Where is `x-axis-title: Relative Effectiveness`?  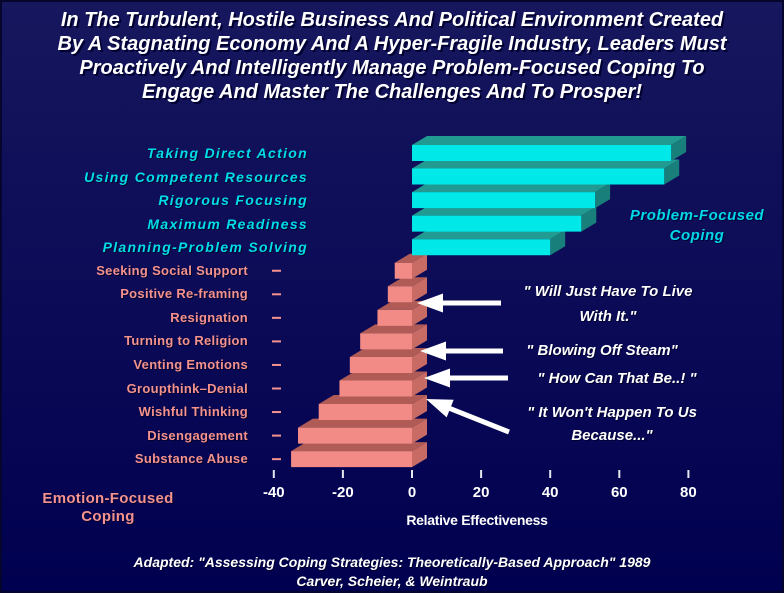 x-axis-title: Relative Effectiveness is located at coordinates (477, 520).